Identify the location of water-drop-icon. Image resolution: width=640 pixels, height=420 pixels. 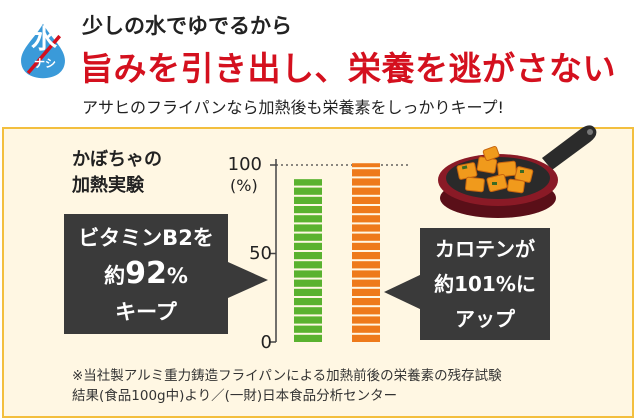
(43, 51).